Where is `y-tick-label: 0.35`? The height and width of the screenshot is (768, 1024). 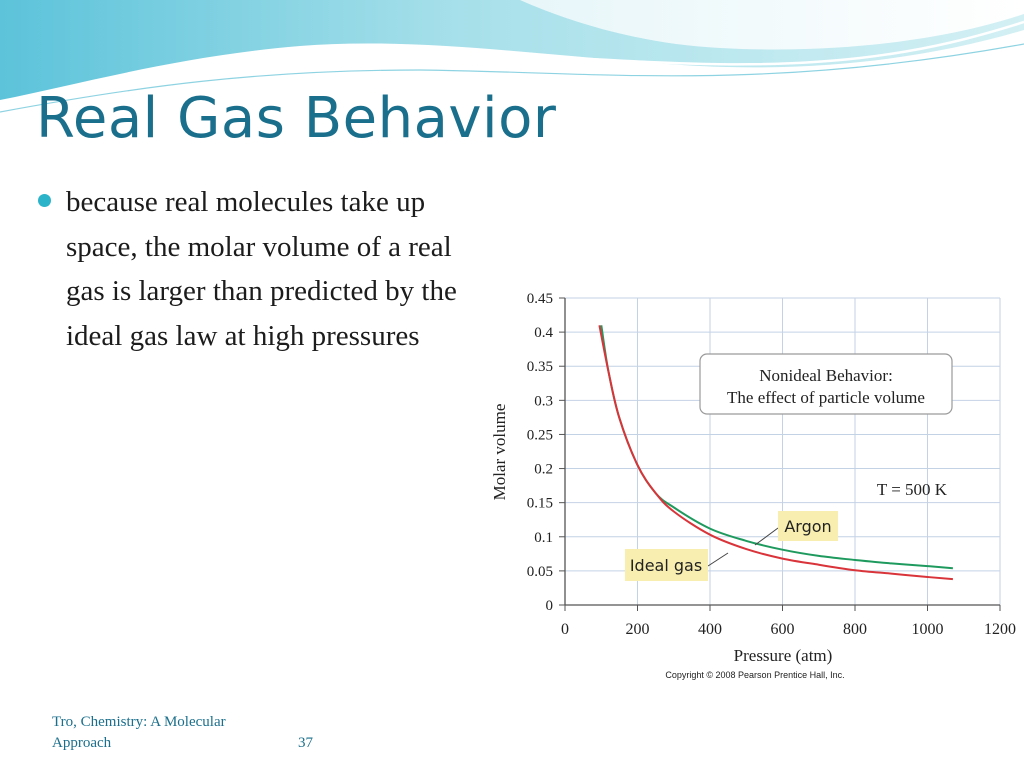
y-tick-label: 0.35 is located at coordinates (540, 367).